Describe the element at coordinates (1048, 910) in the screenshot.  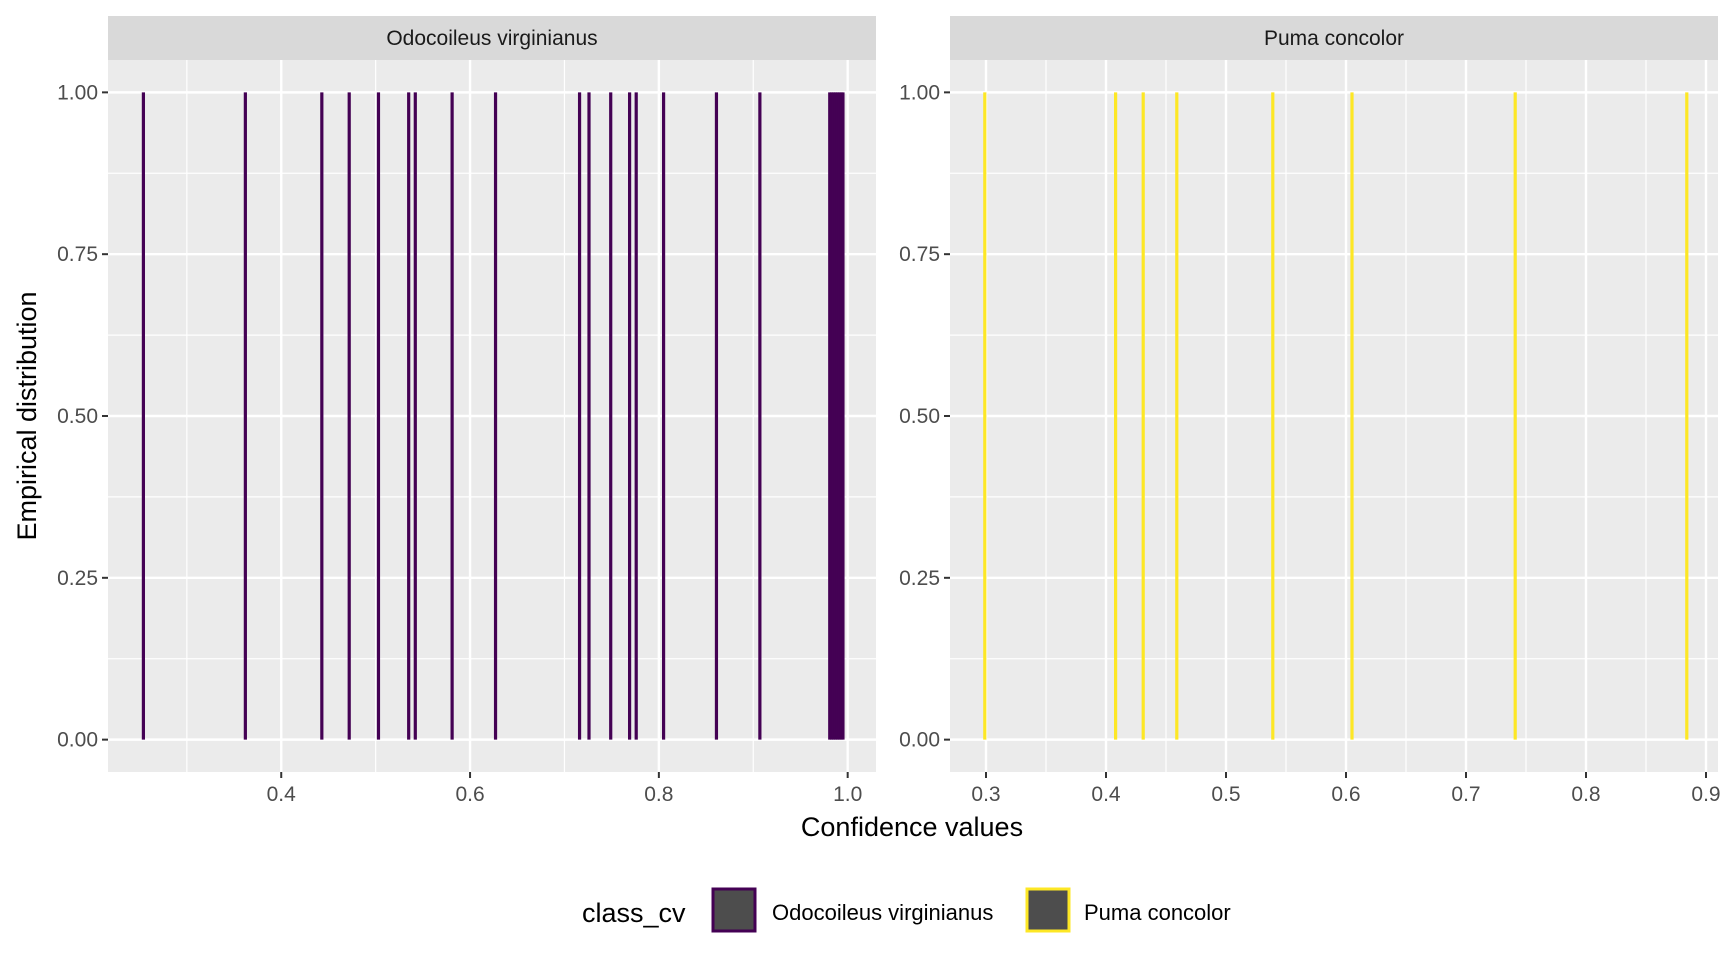
I see `legend-key-puma` at that location.